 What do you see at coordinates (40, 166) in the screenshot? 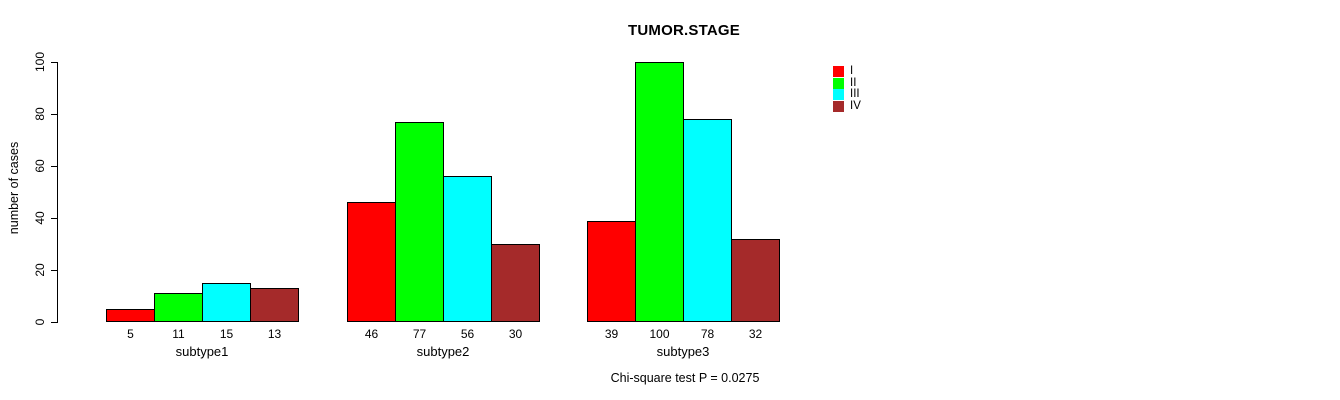
I see `y-tick-label: 60` at bounding box center [40, 166].